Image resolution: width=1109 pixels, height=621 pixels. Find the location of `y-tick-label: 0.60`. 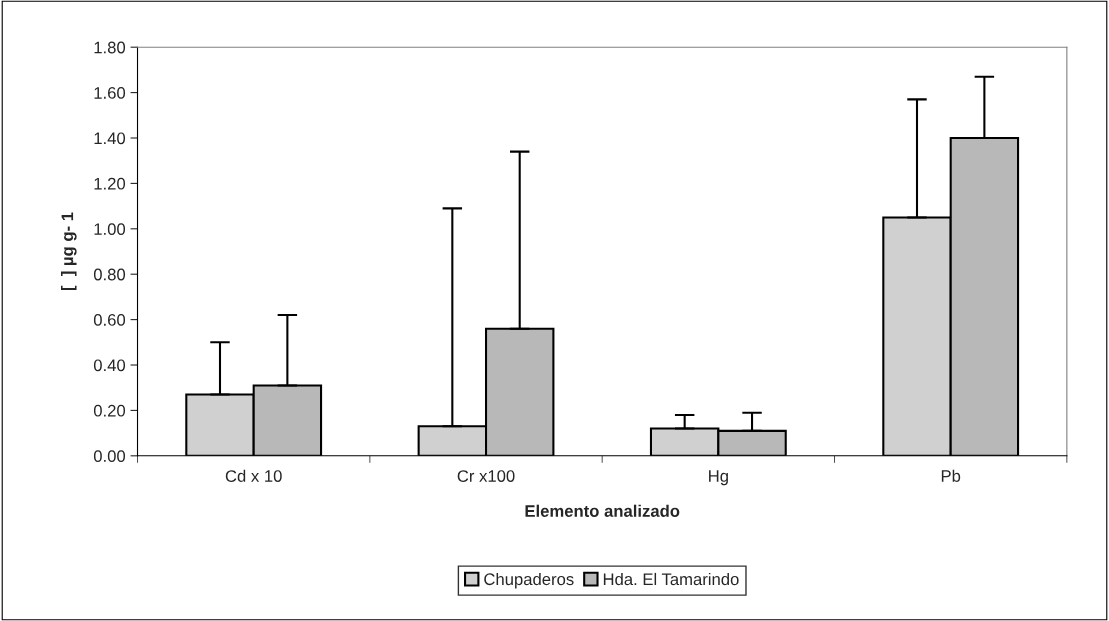

y-tick-label: 0.60 is located at coordinates (109, 320).